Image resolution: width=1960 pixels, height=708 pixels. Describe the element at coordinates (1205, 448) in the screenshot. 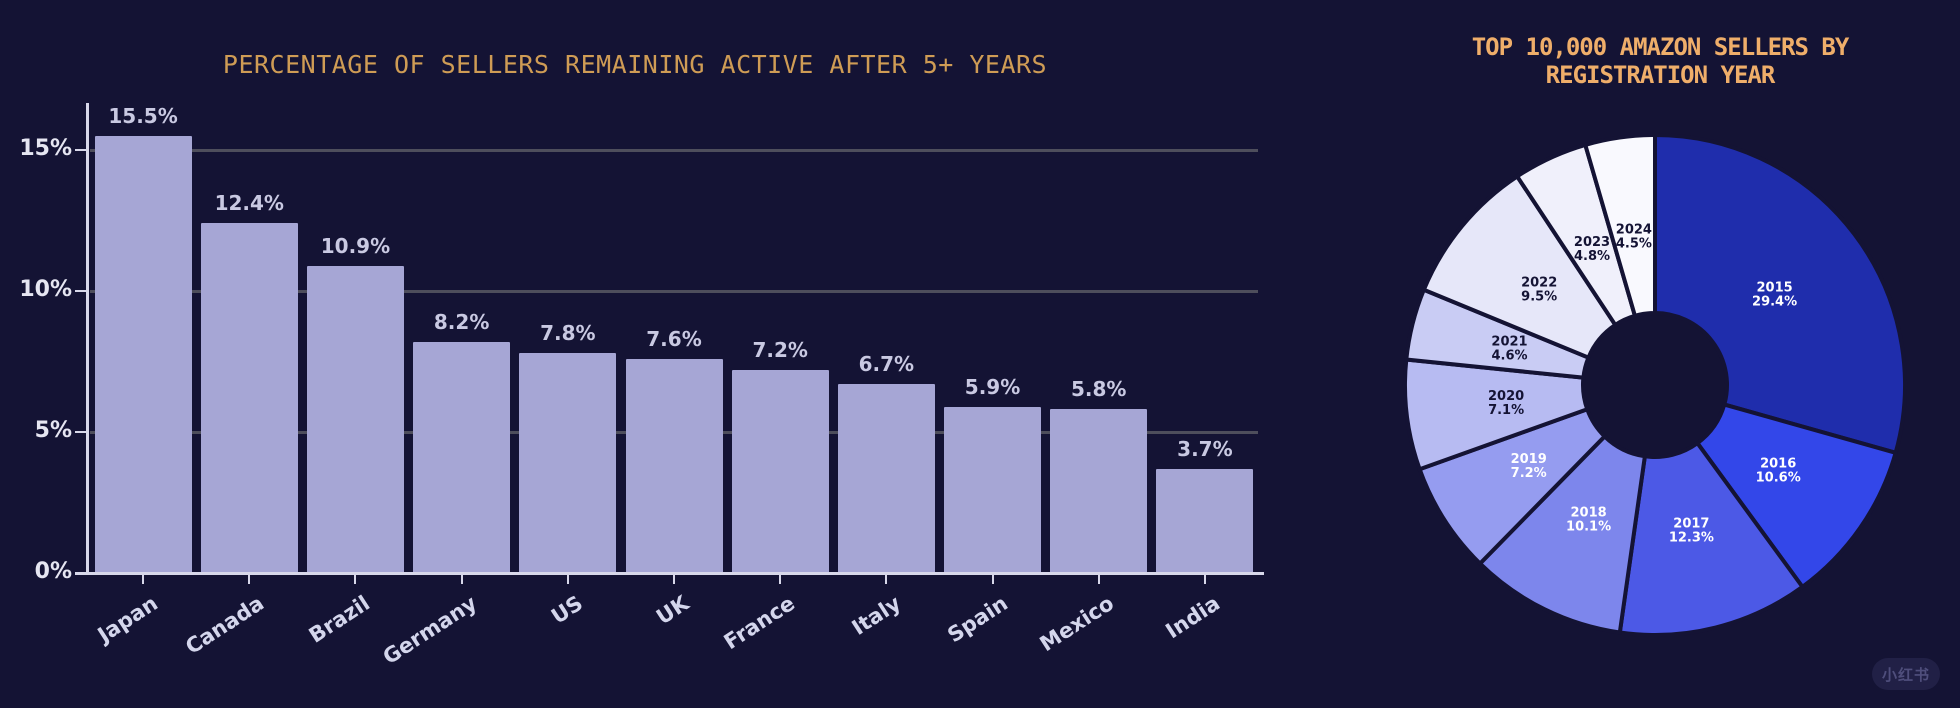

I see `bar-value-label-india: 3.7%` at that location.